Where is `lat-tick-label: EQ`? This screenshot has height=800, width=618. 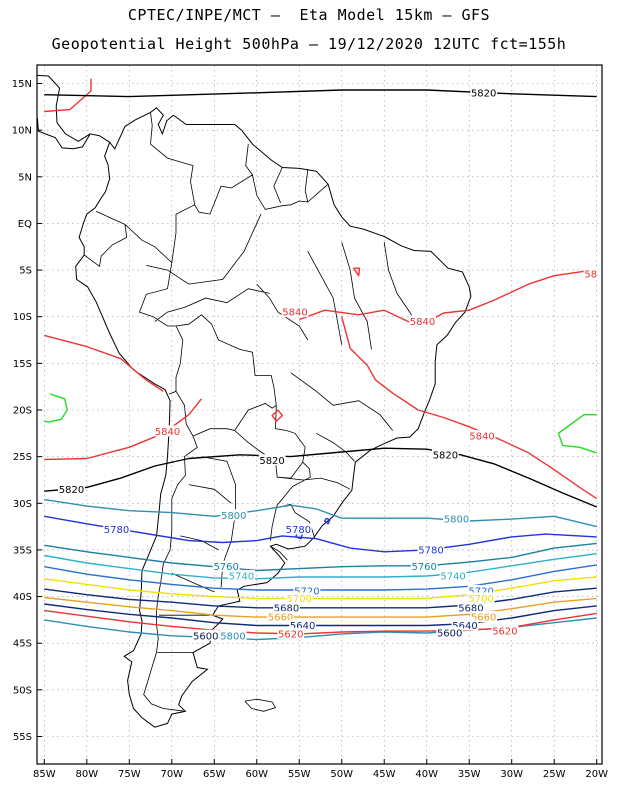
lat-tick-label: EQ is located at coordinates (25, 224).